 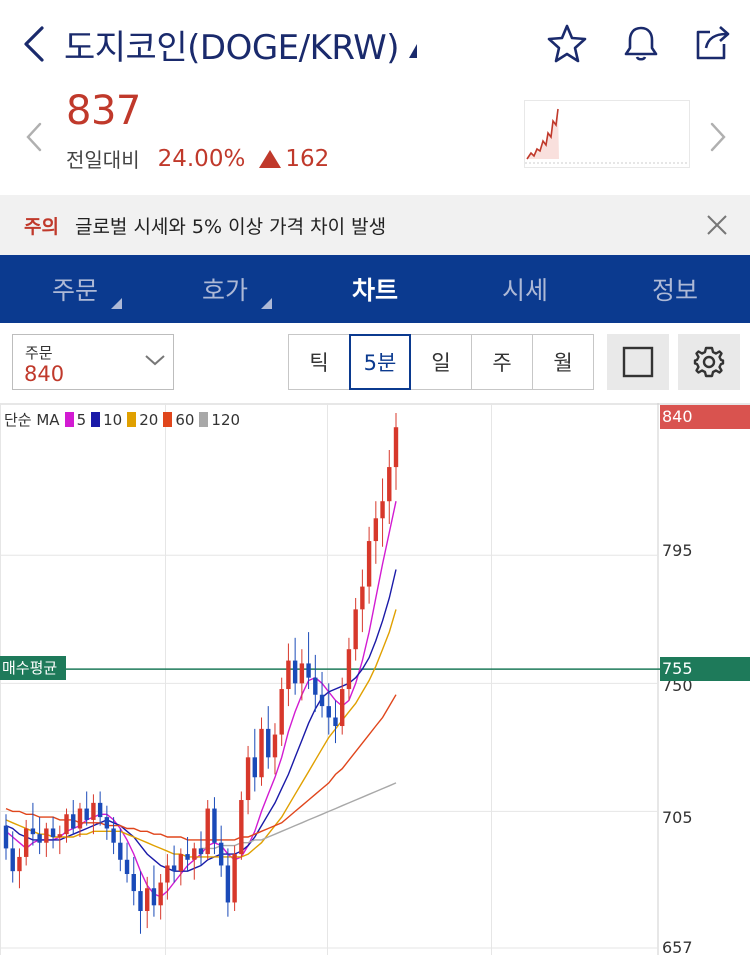 I want to click on back-icon, so click(x=35, y=44).